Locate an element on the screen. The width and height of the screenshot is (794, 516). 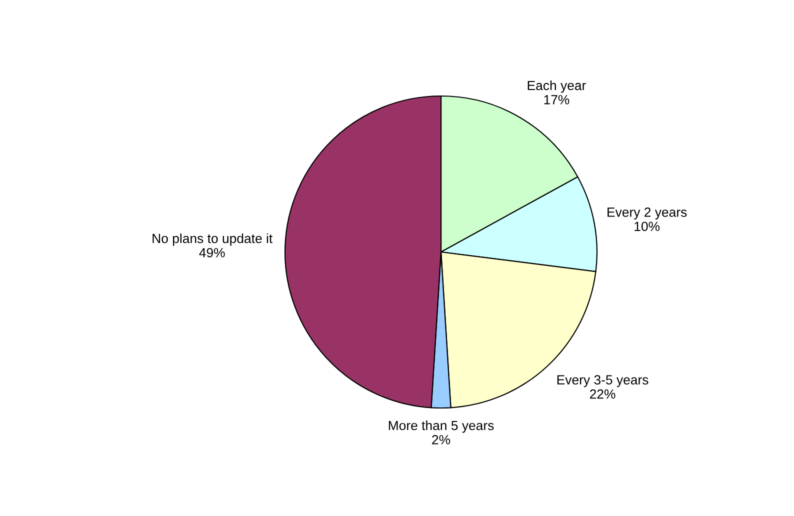
slice-label: Every 2 years is located at coordinates (647, 214).